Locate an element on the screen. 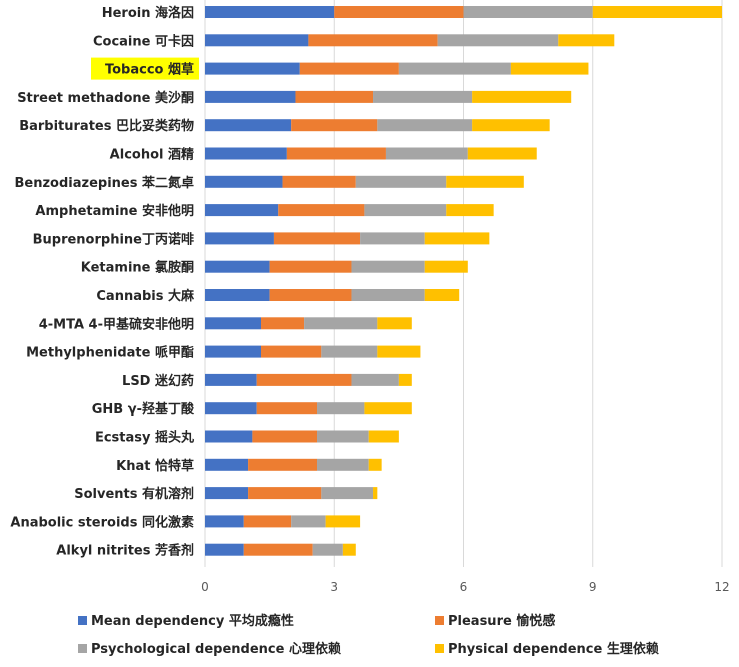 Image resolution: width=739 pixels, height=667 pixels. category-label: Solvents 有机溶剂 is located at coordinates (134, 494).